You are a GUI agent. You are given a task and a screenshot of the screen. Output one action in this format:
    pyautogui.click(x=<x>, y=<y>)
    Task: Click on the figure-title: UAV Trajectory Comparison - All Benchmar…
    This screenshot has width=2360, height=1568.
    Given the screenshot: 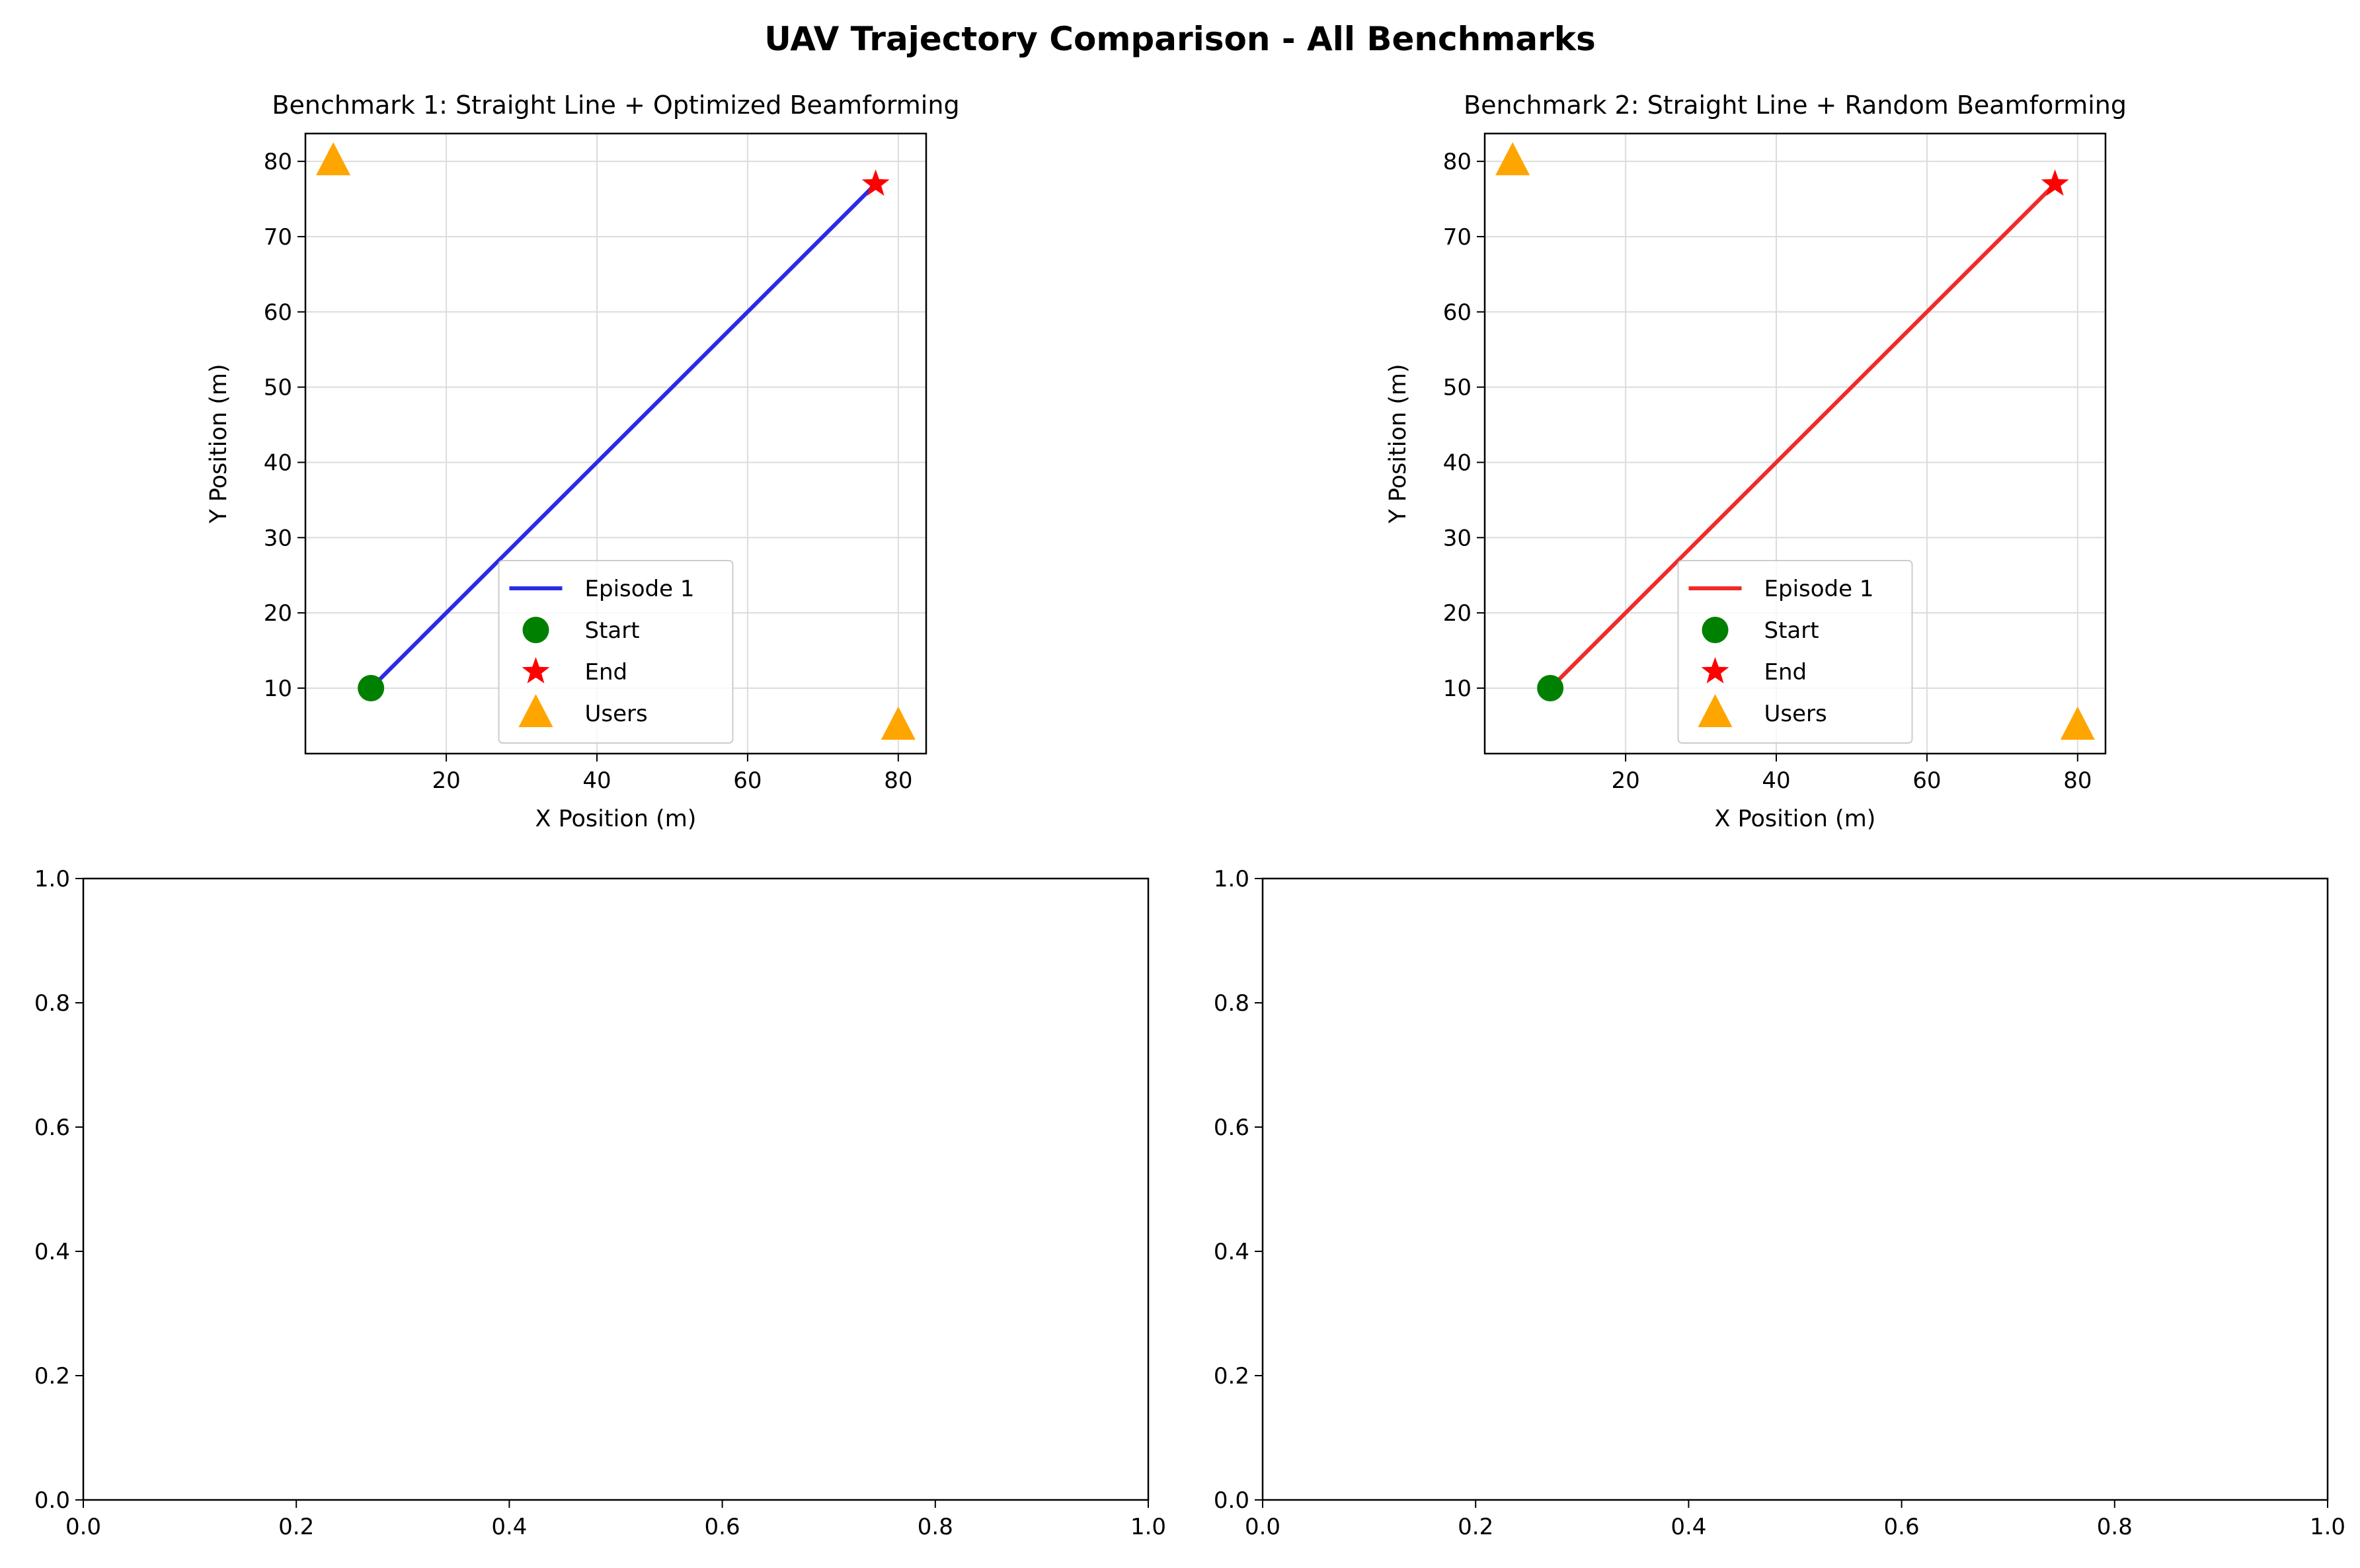 What is the action you would take?
    pyautogui.click(x=1180, y=39)
    